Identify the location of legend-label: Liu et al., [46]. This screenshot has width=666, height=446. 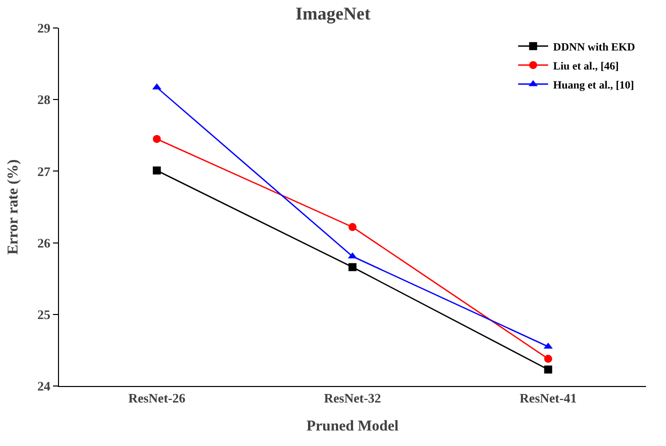
(586, 66).